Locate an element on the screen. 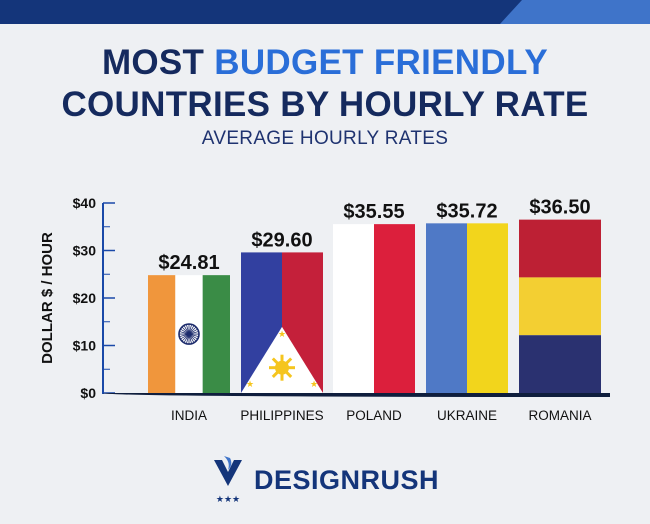 Image resolution: width=650 pixels, height=524 pixels. bar-value-label: $36.50 is located at coordinates (559, 208).